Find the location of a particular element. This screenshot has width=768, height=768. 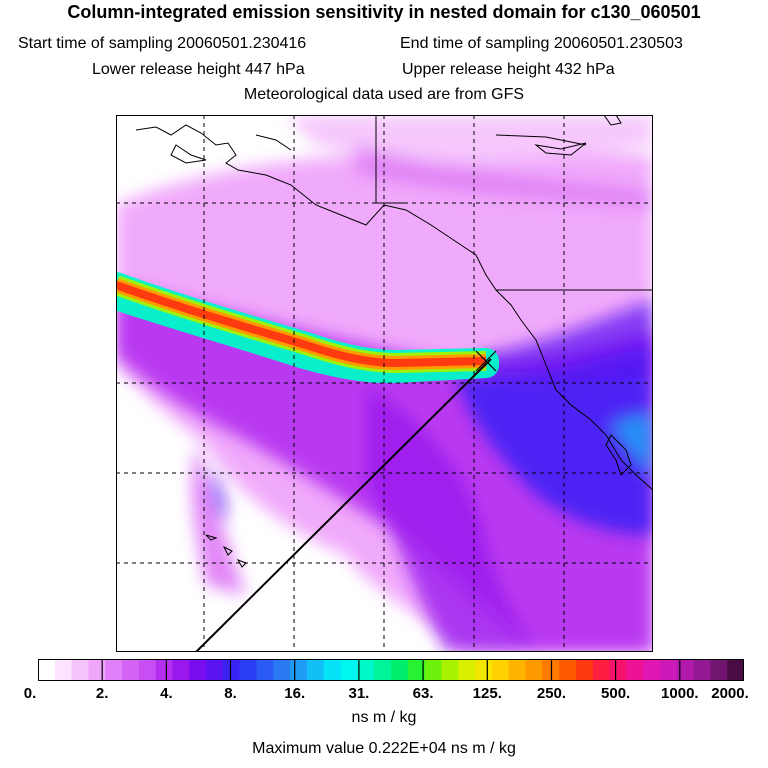

colorbar-tick-label: 63. is located at coordinates (423, 693).